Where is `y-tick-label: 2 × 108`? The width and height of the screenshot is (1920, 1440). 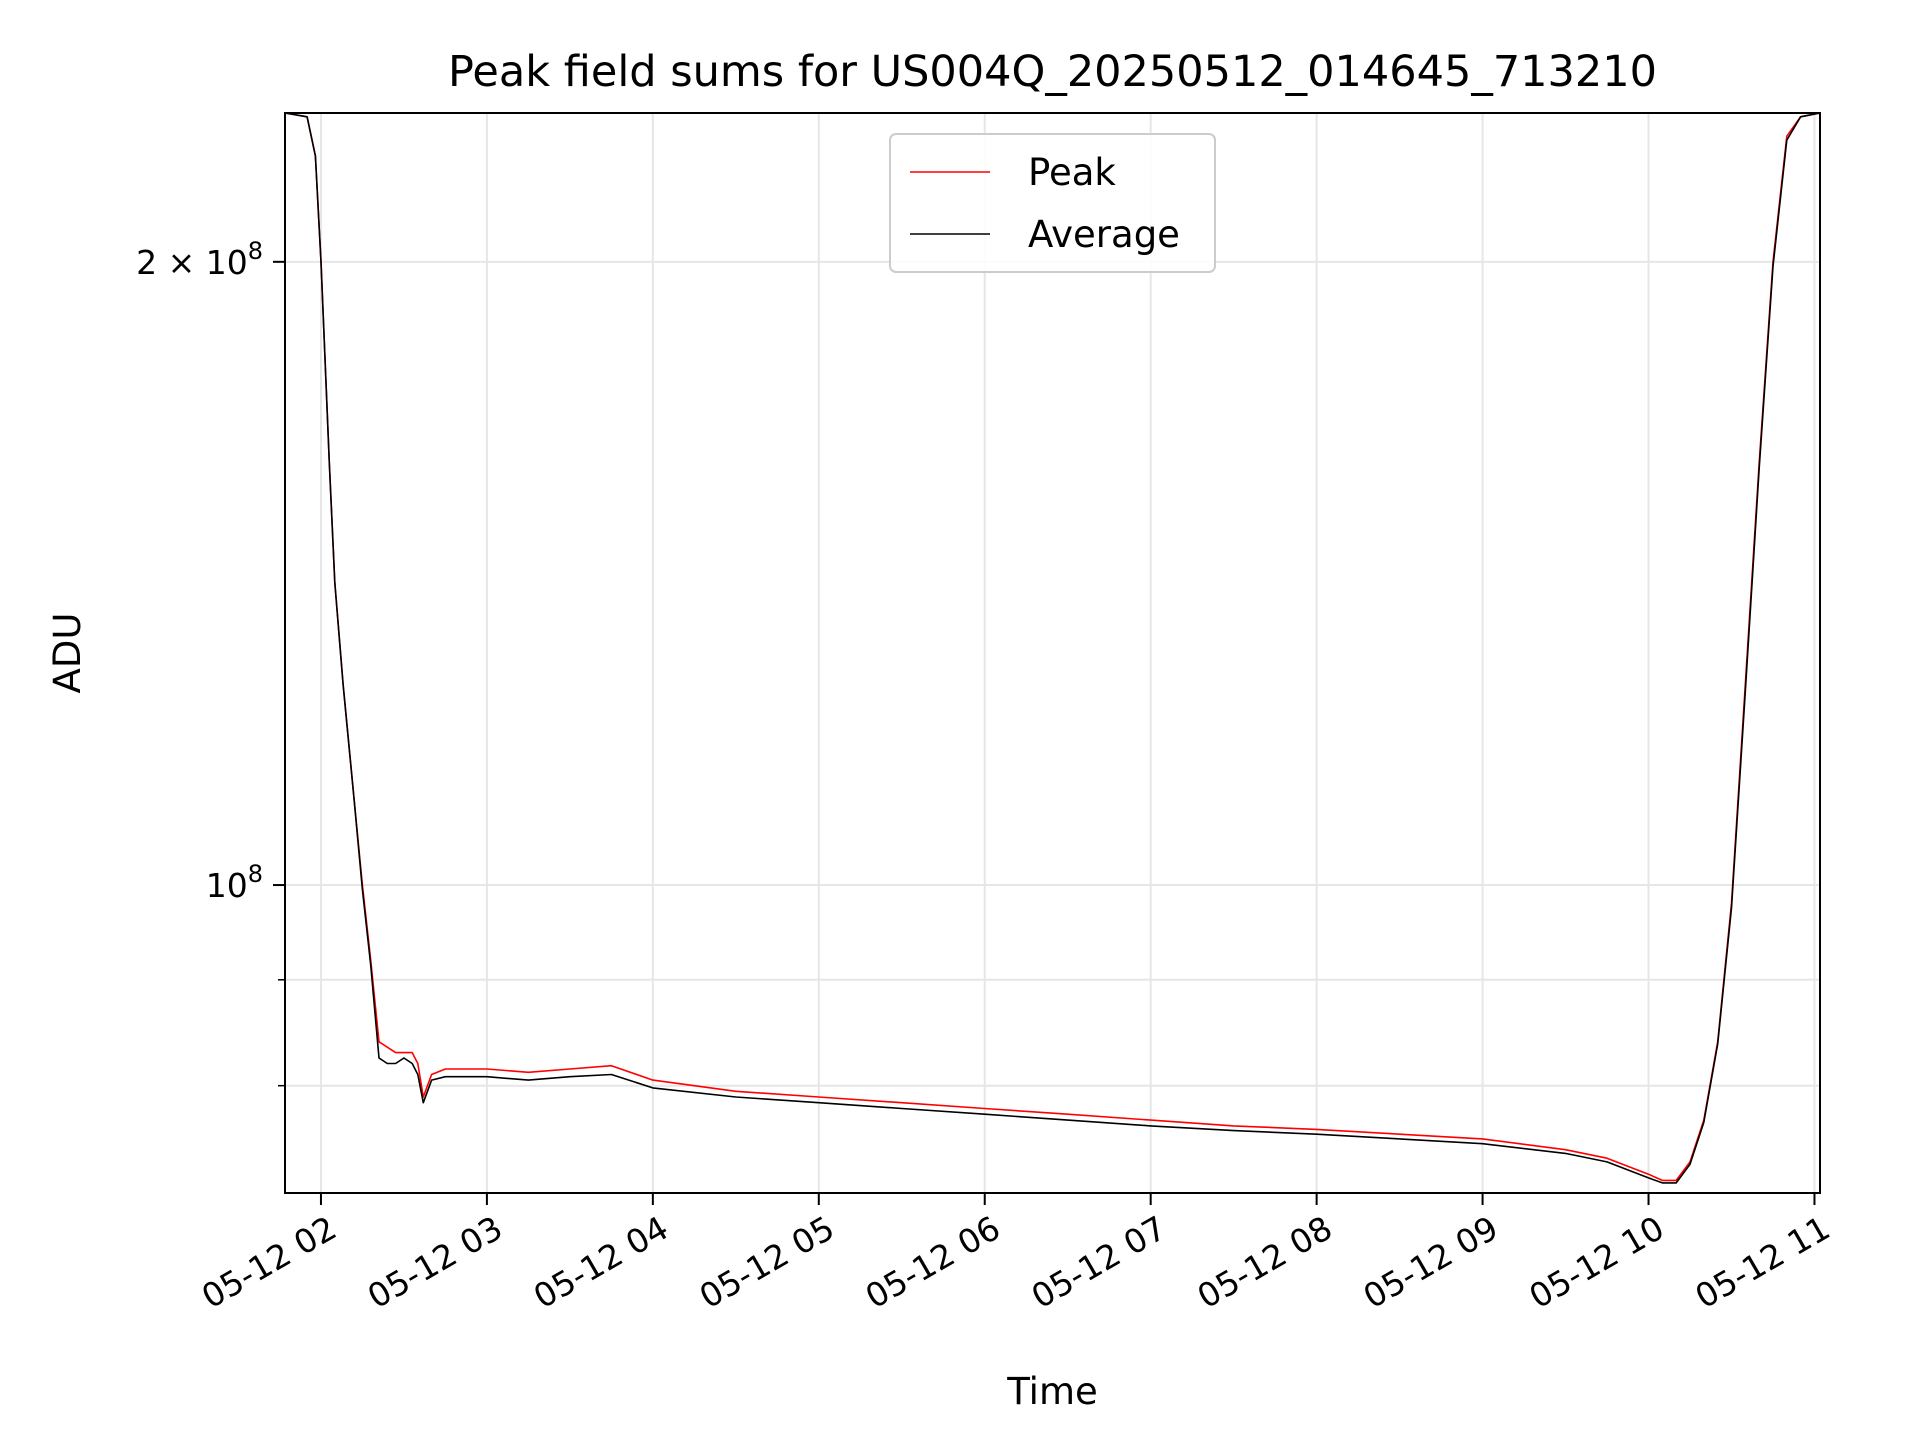 y-tick-label: 2 × 108 is located at coordinates (199, 259).